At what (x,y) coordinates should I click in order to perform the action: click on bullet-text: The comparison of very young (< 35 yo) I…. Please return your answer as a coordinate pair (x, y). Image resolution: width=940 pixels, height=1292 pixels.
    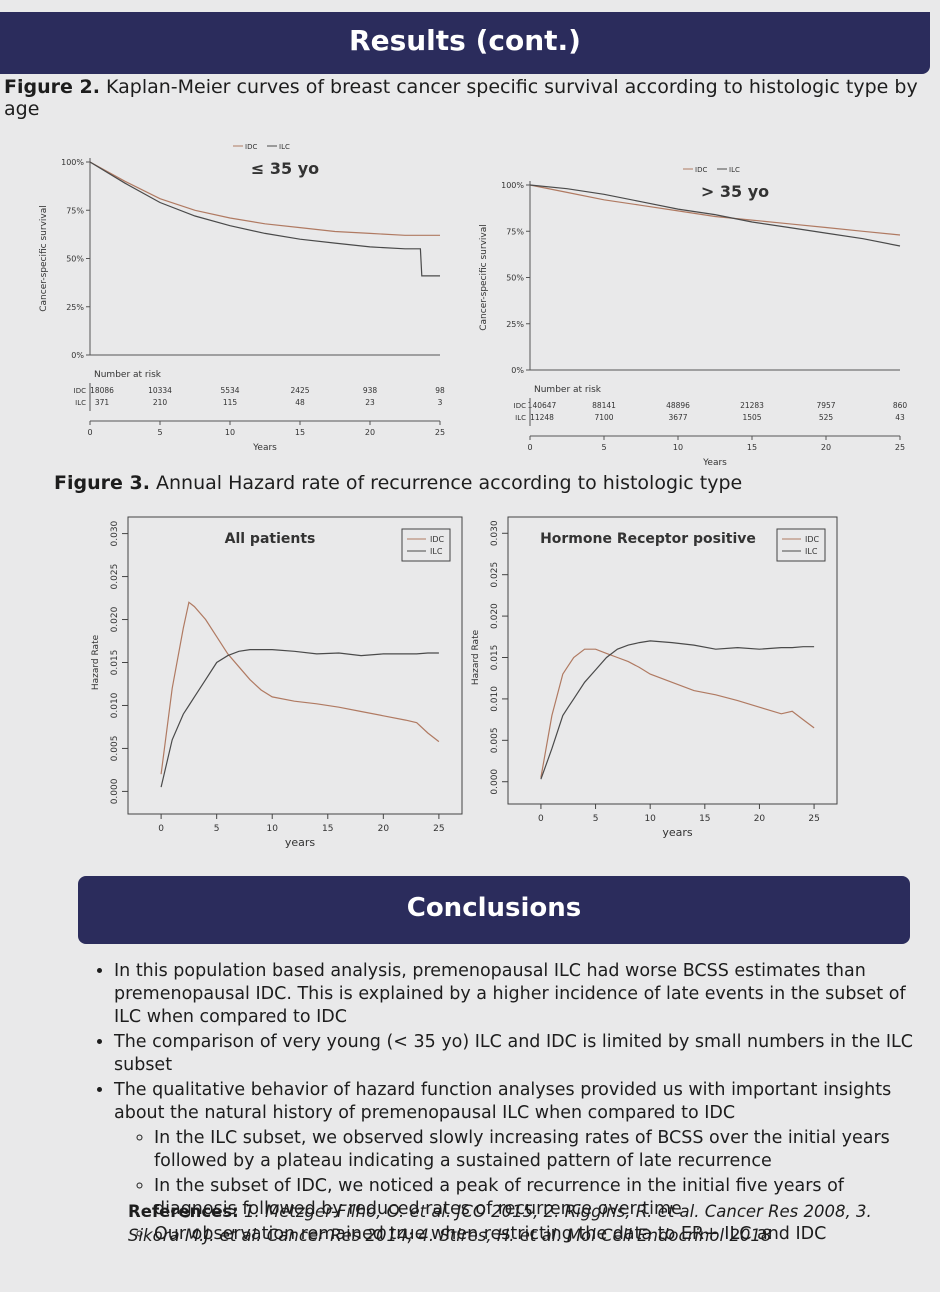
    Looking at the image, I should click on (513, 1053).